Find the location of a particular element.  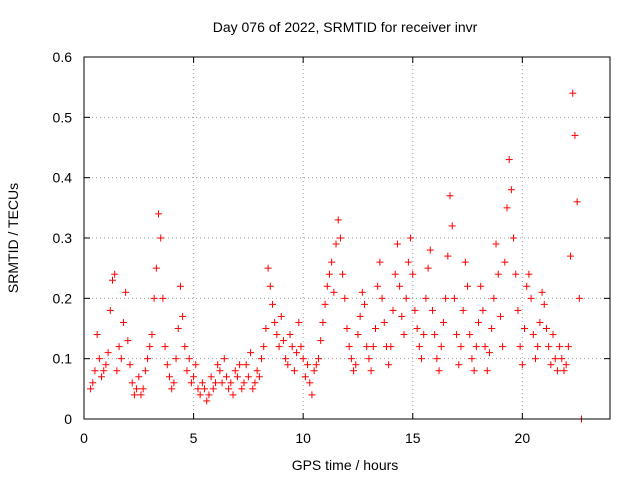

x-tick-label: 20 is located at coordinates (523, 438).